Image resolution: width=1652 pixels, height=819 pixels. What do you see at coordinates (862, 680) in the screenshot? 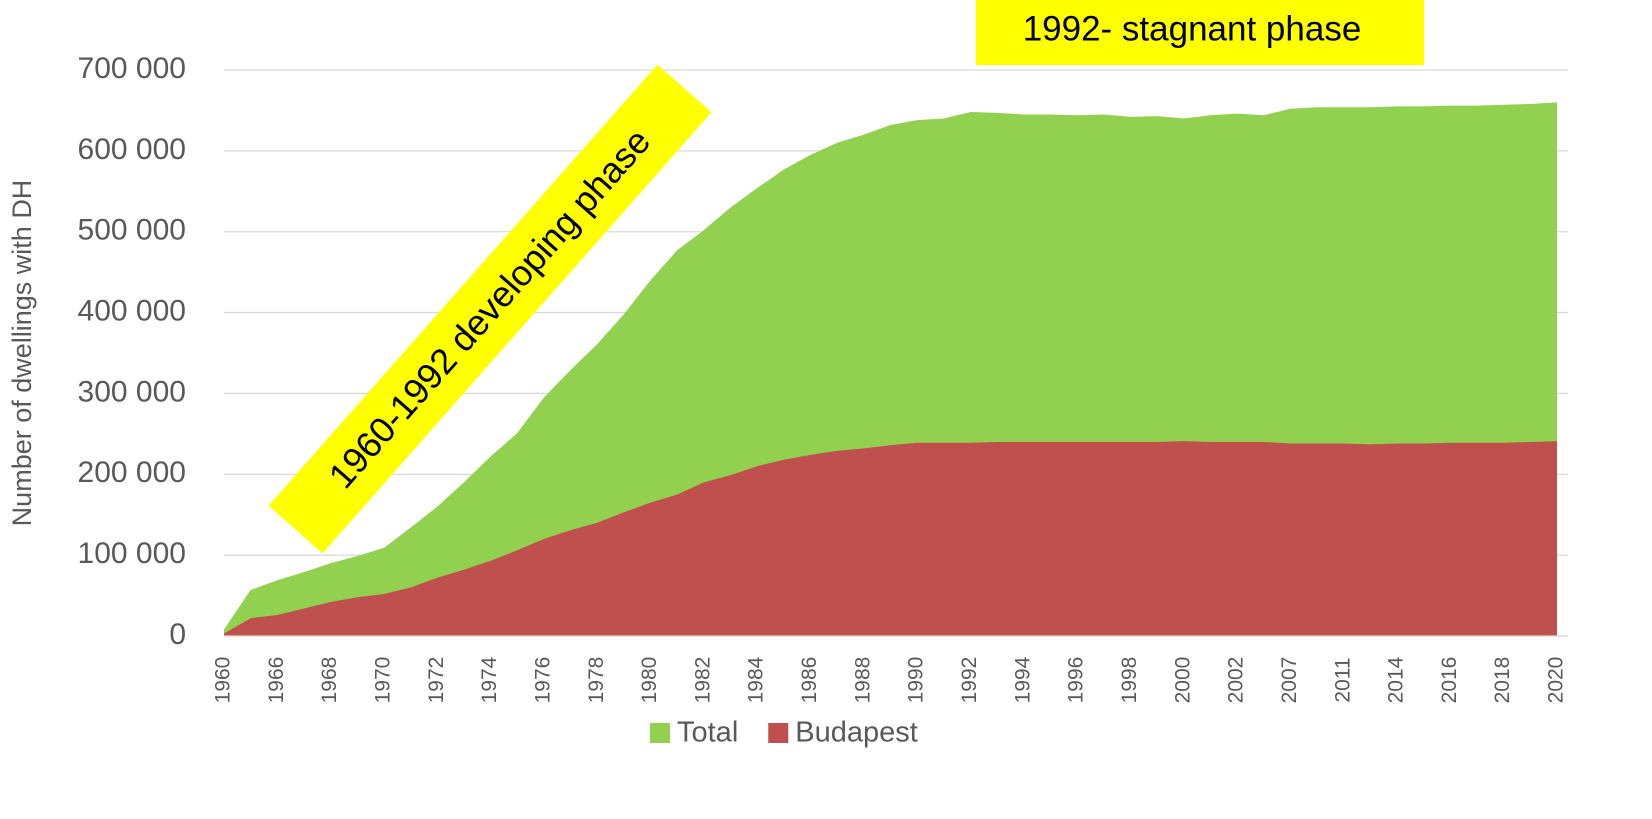
I see `x-tick-label: 1988` at bounding box center [862, 680].